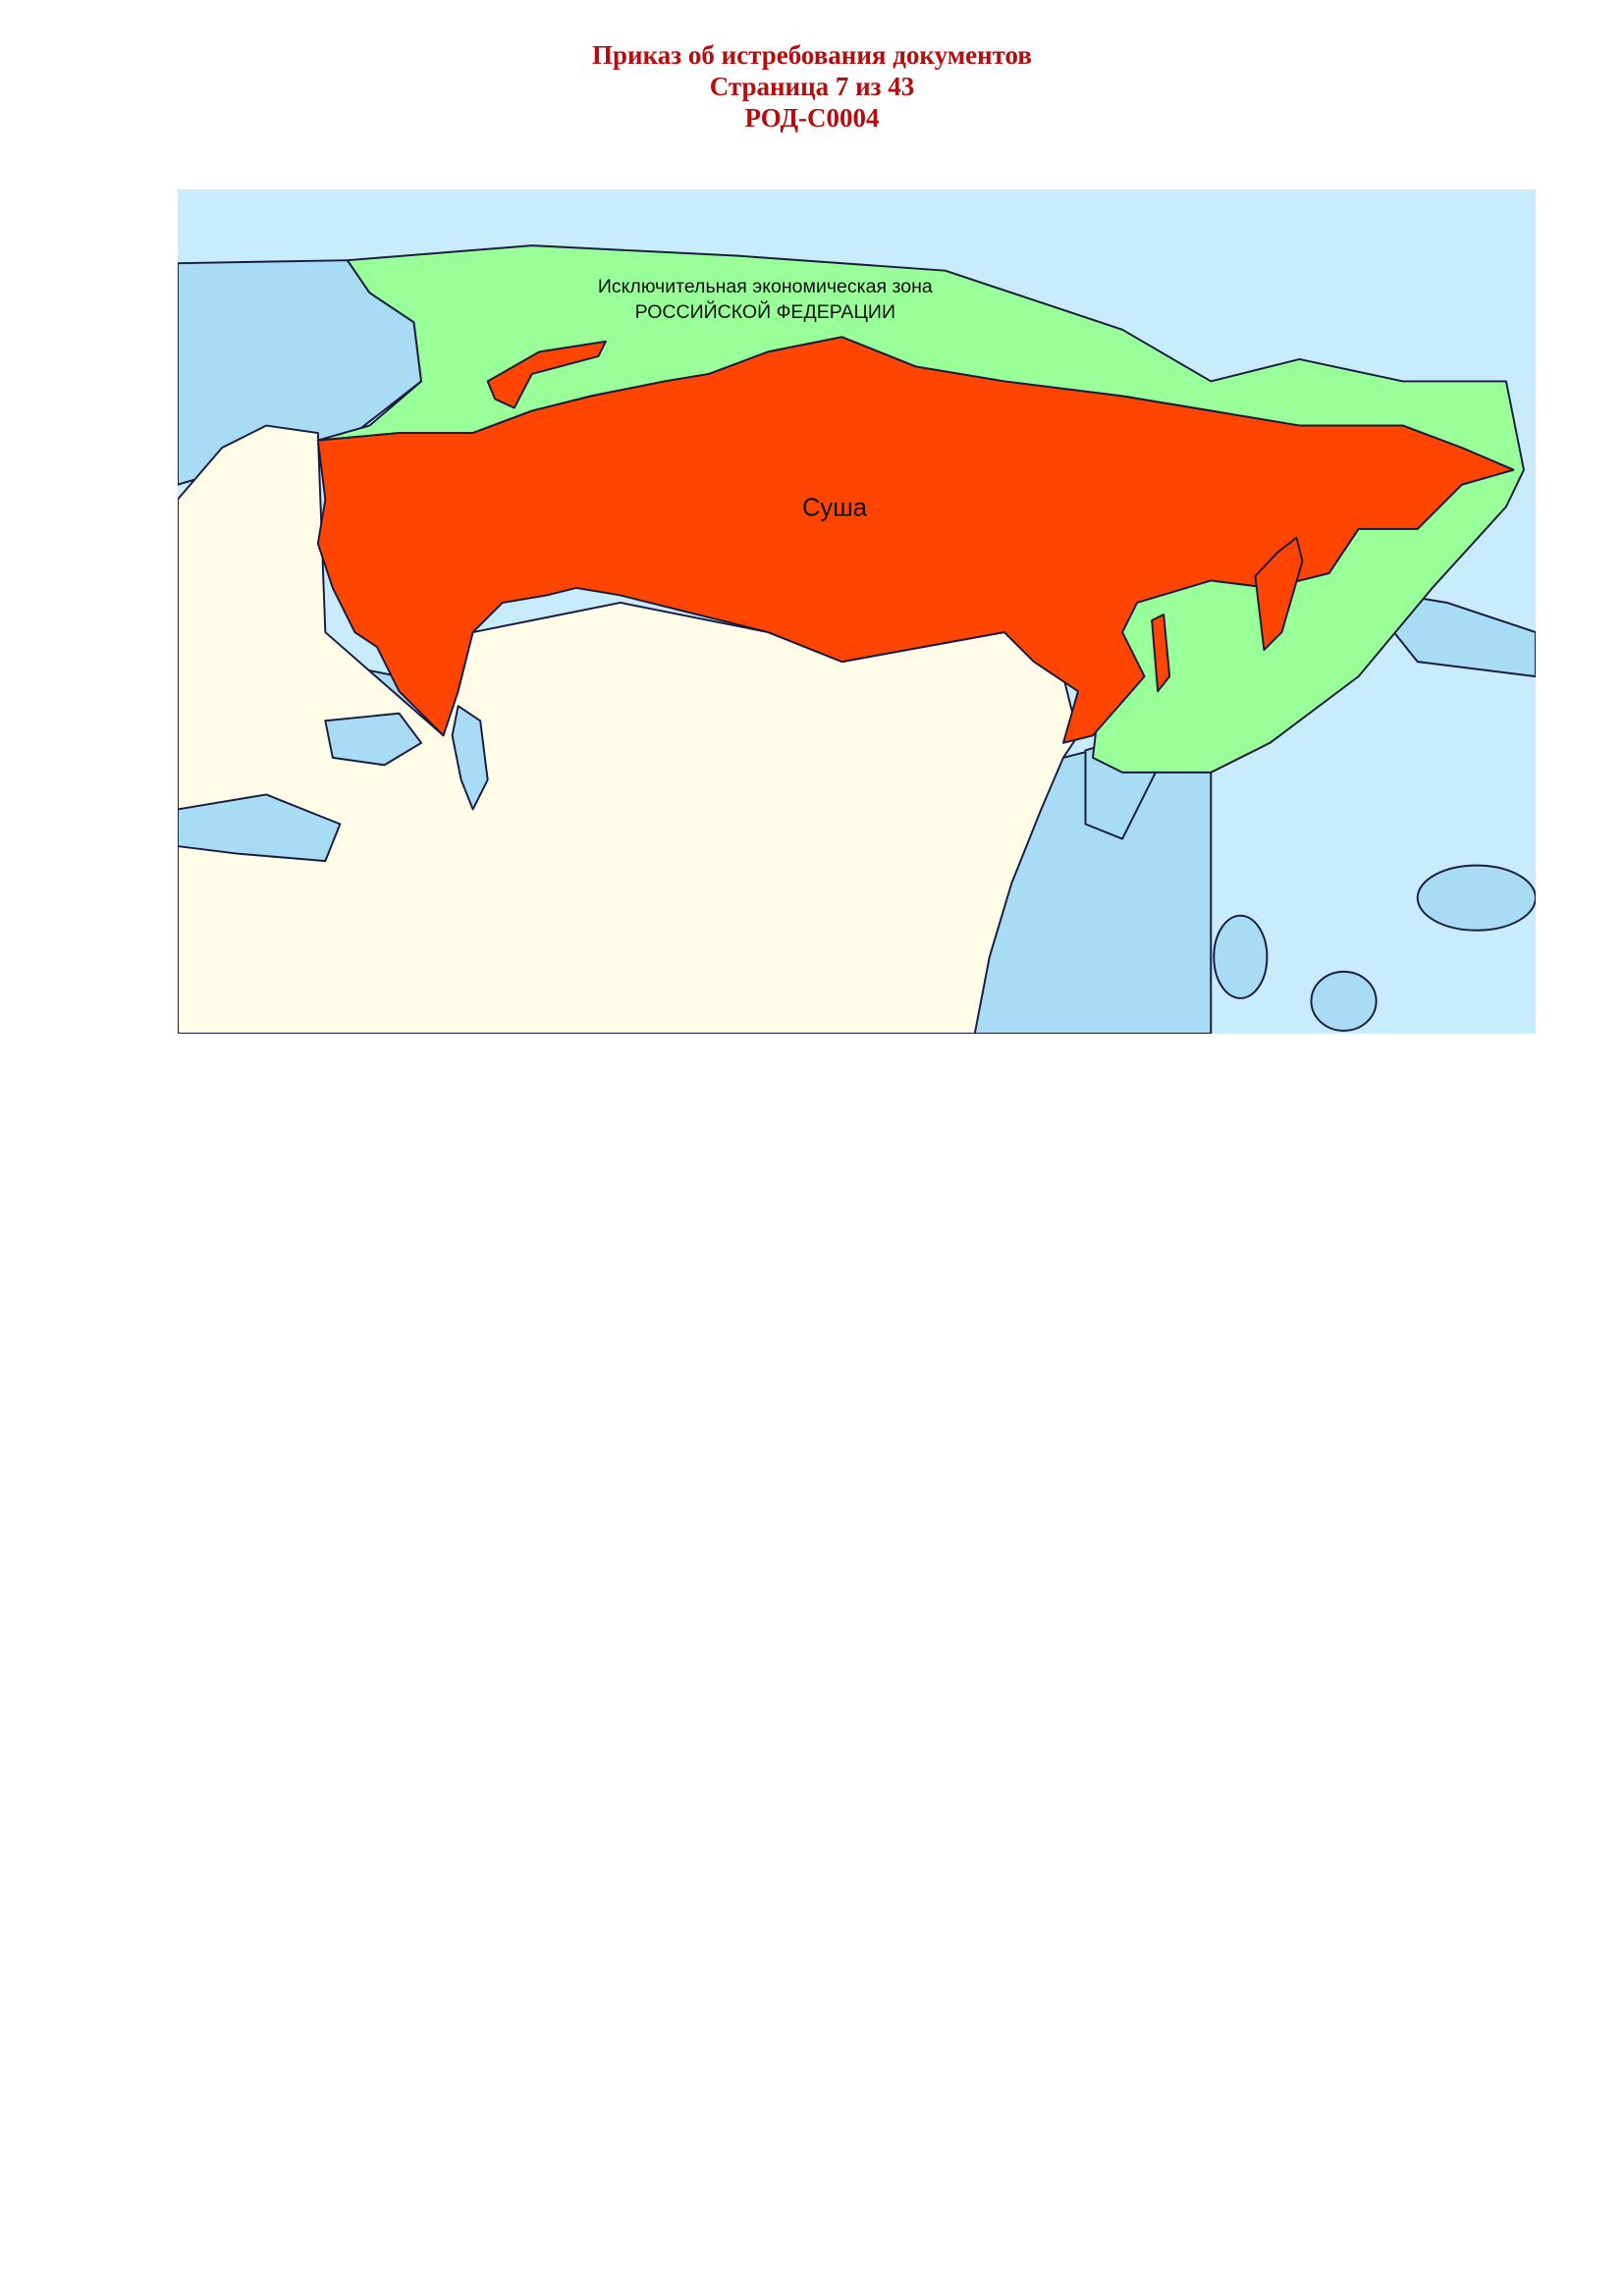 The width and height of the screenshot is (1624, 2296). I want to click on kamchatka, so click(1279, 594).